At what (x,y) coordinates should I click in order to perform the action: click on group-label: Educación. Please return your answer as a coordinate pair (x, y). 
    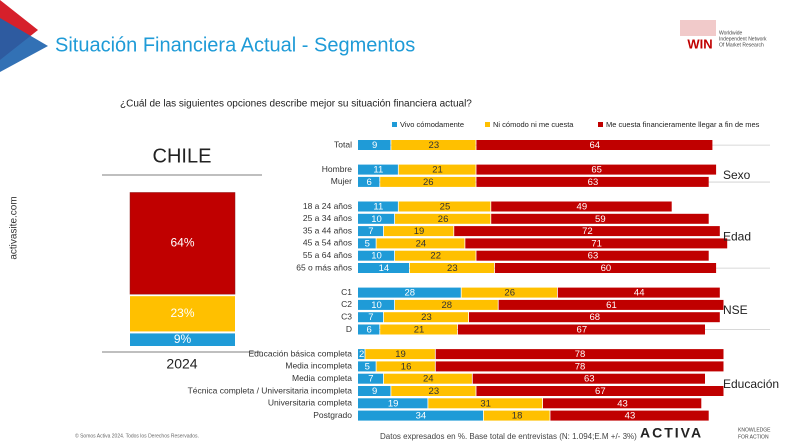
    Looking at the image, I should click on (751, 384).